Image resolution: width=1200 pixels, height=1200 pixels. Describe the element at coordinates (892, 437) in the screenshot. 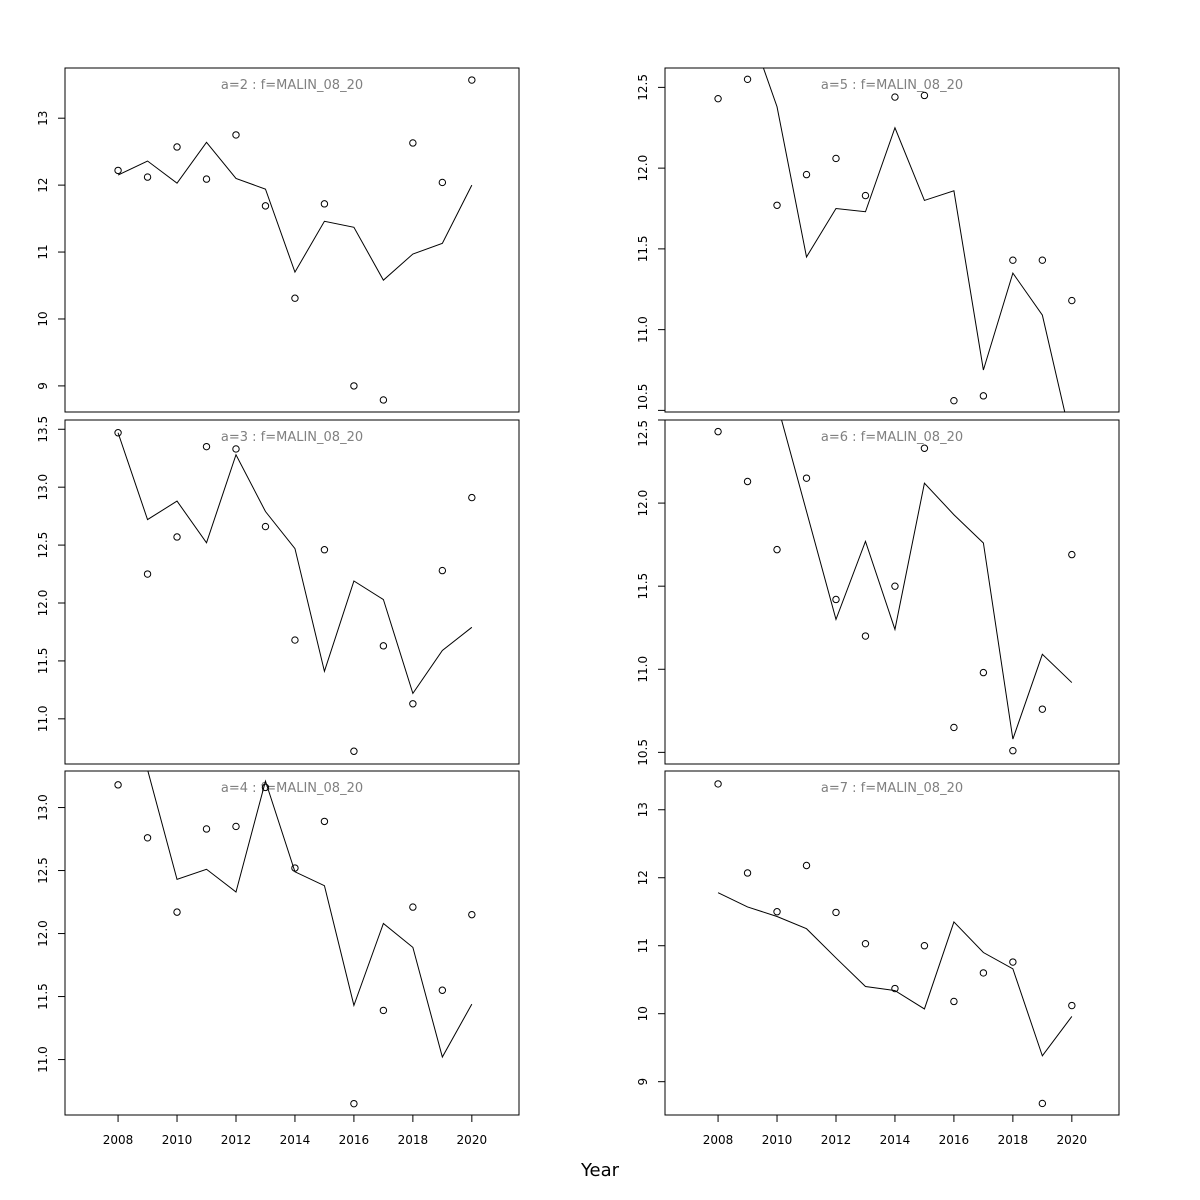

I see `panel-title: a=6 : f=MALIN_08_20` at that location.